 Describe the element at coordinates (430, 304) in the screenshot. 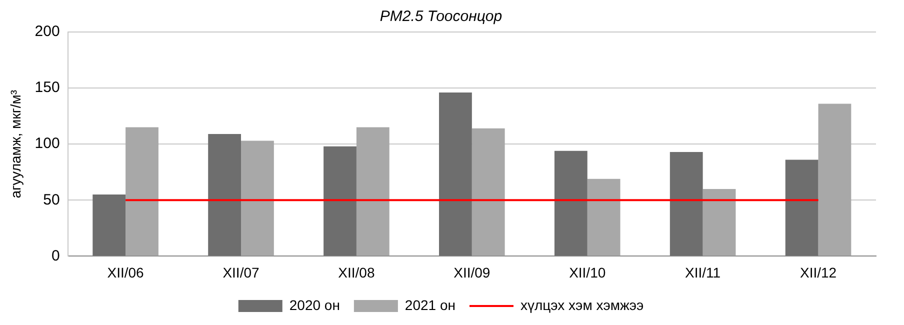

I see `legend-label: 2021 он` at that location.